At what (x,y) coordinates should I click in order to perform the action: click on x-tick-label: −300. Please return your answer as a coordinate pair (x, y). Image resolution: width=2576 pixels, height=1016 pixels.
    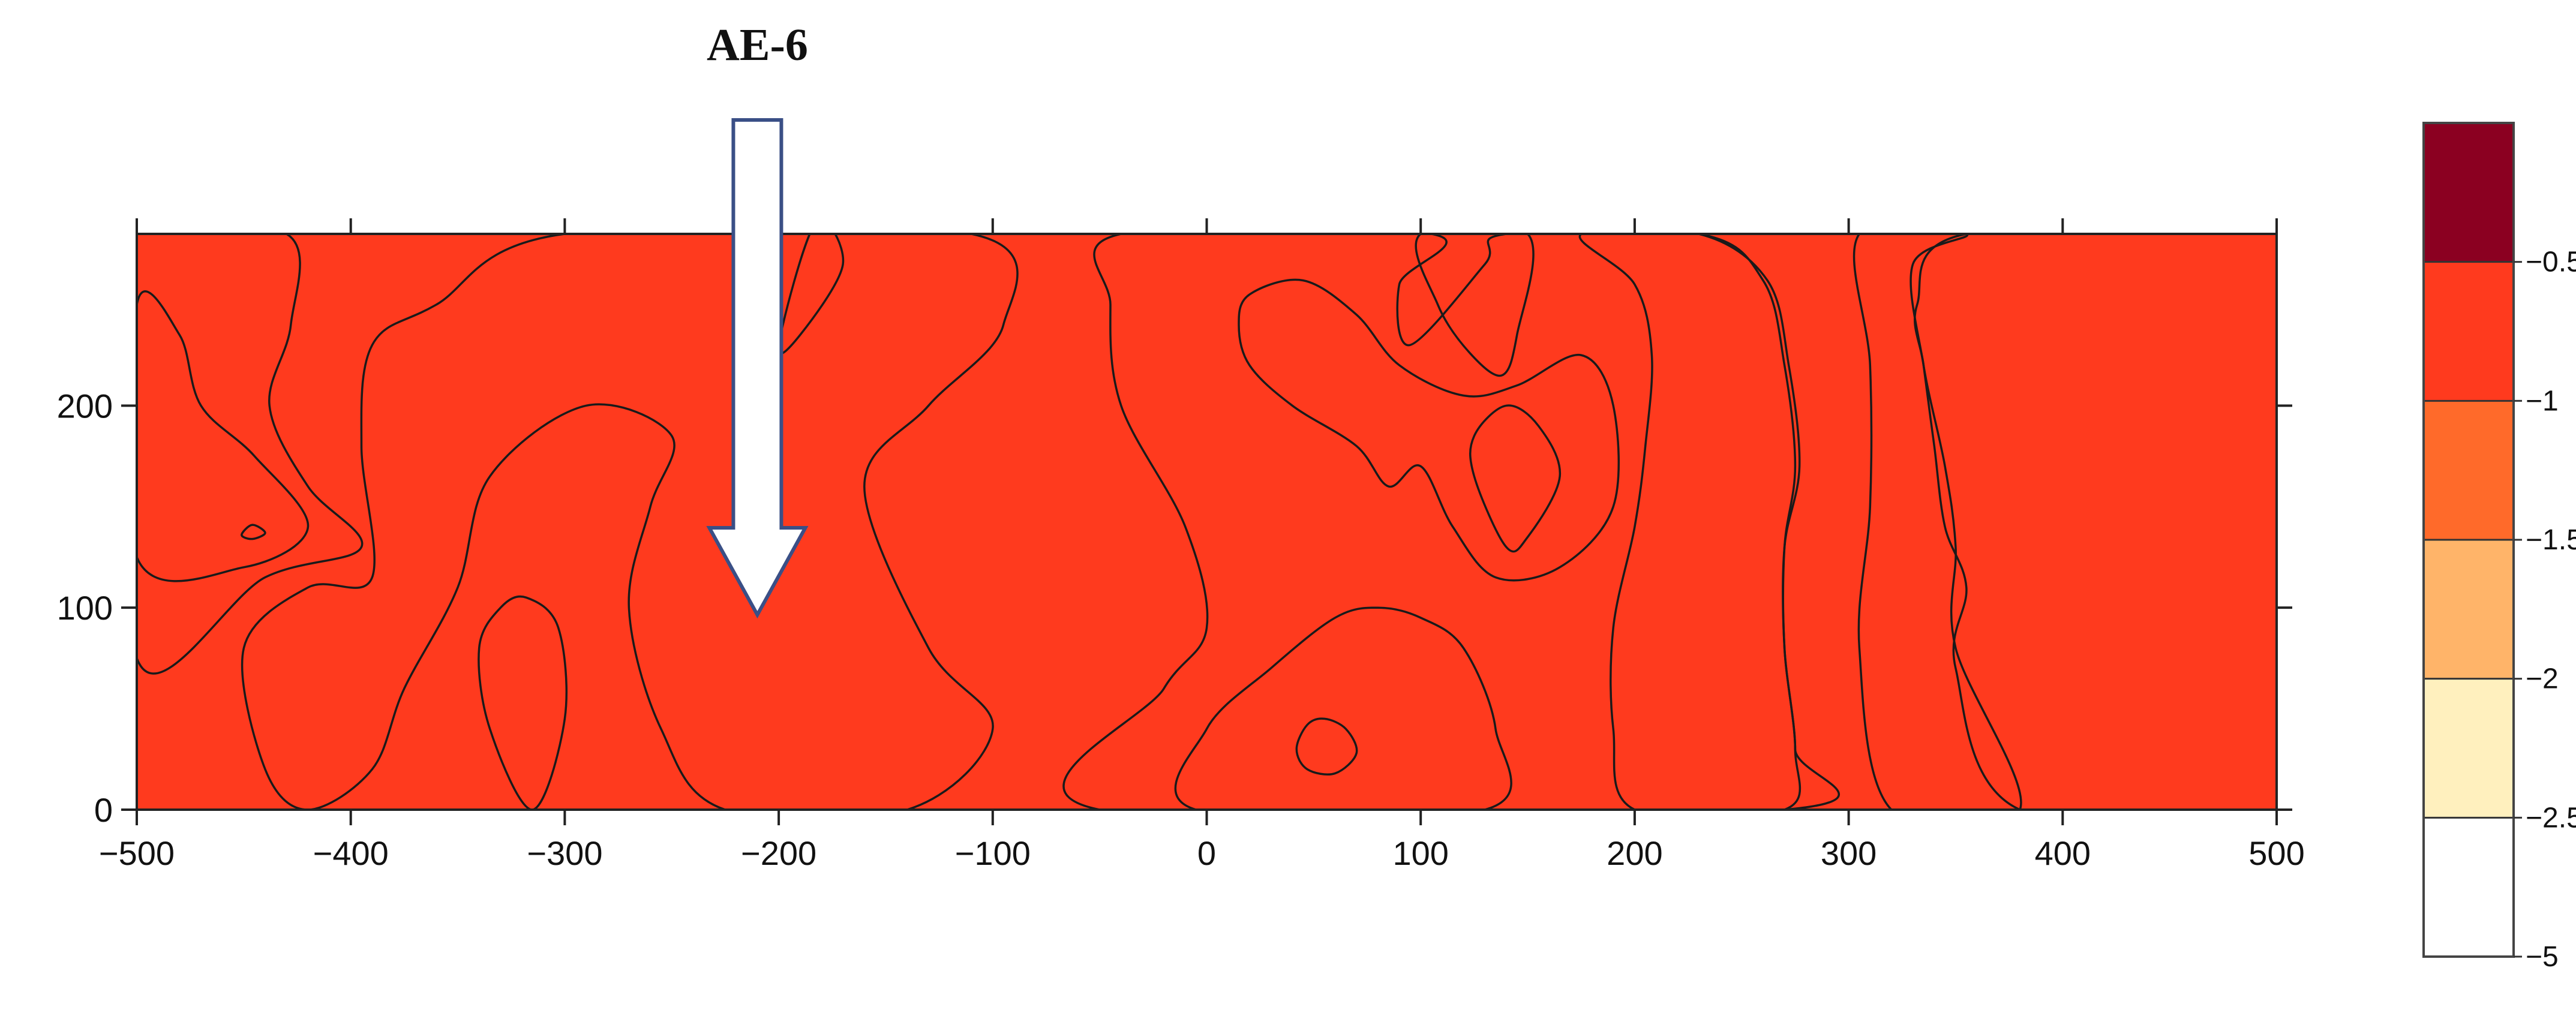
    Looking at the image, I should click on (564, 853).